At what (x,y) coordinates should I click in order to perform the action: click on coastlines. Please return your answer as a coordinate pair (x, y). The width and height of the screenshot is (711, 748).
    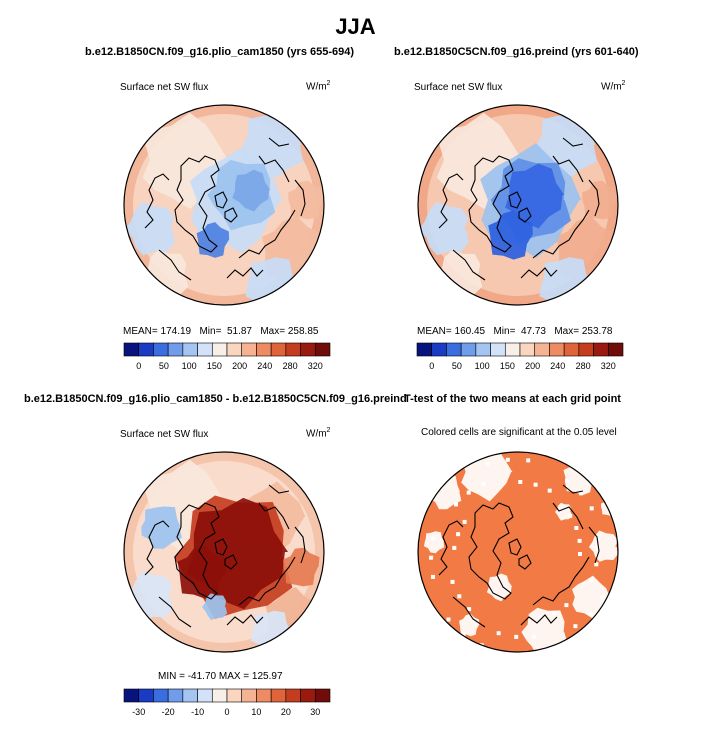
    Looking at the image, I should click on (225, 209).